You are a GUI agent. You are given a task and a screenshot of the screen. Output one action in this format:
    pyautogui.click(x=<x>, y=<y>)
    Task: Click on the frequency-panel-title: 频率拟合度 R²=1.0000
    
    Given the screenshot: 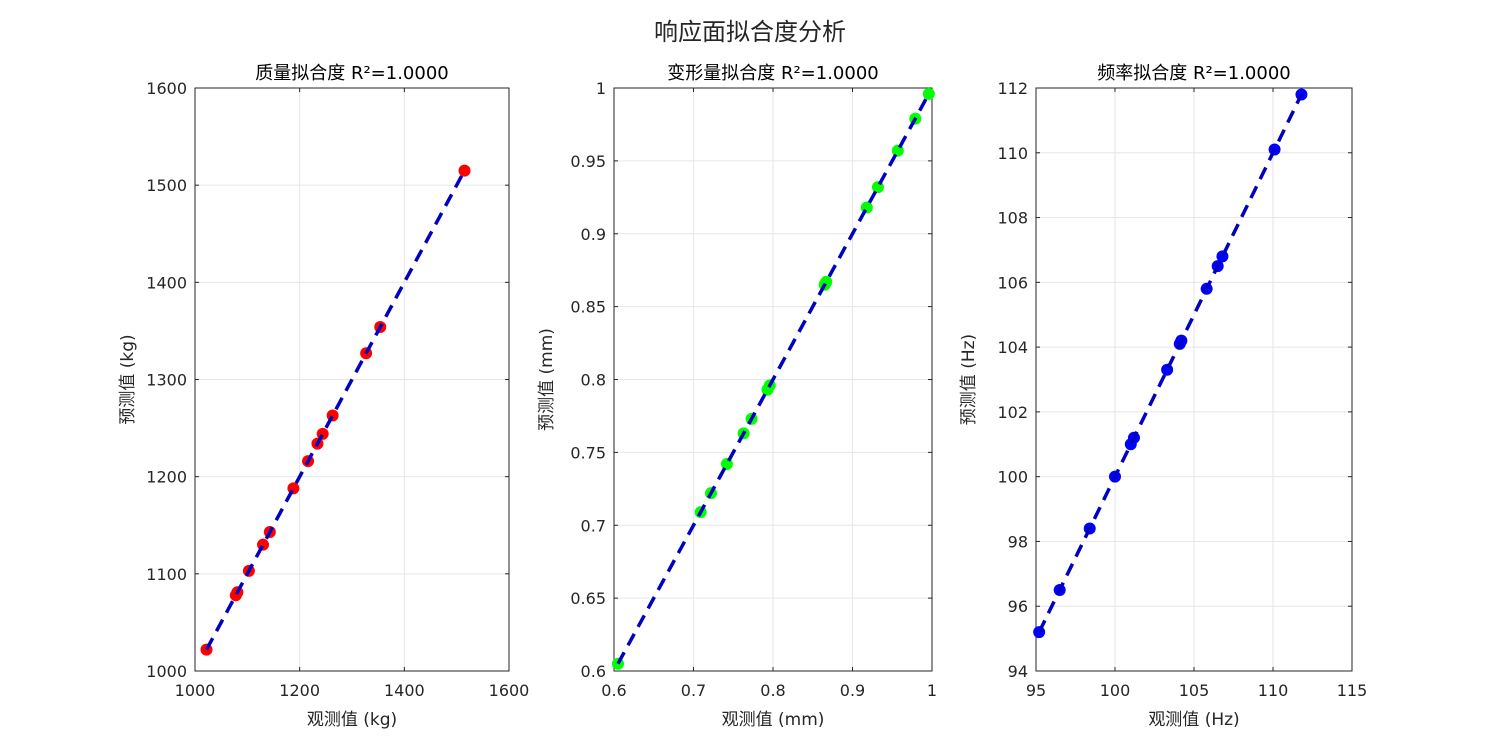 What is the action you would take?
    pyautogui.click(x=1194, y=73)
    